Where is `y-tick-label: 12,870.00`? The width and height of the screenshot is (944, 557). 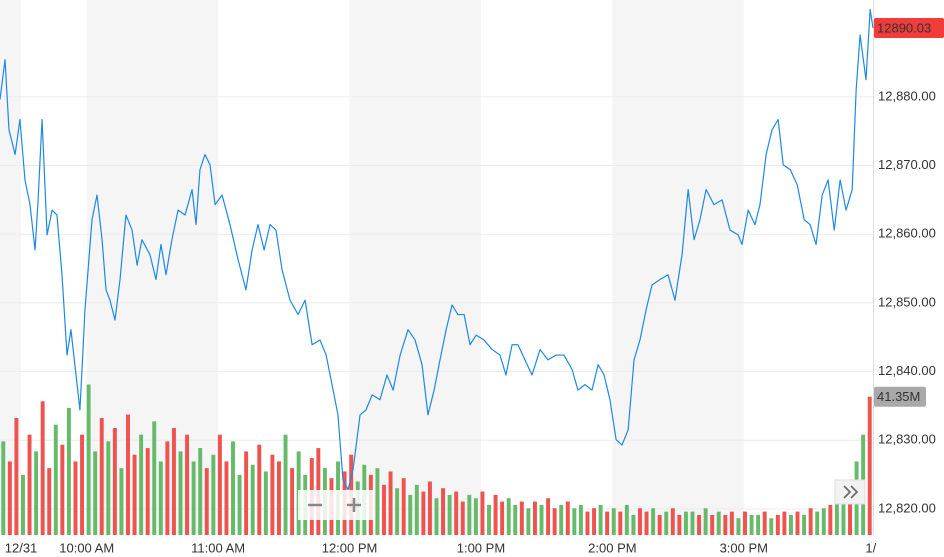 y-tick-label: 12,870.00 is located at coordinates (907, 164).